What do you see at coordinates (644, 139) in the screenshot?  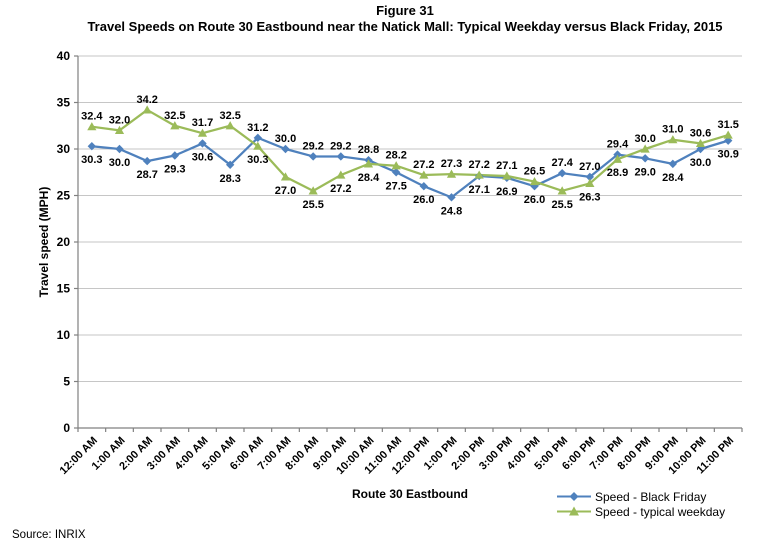 I see `data-label-typical-weekday: 30.0` at bounding box center [644, 139].